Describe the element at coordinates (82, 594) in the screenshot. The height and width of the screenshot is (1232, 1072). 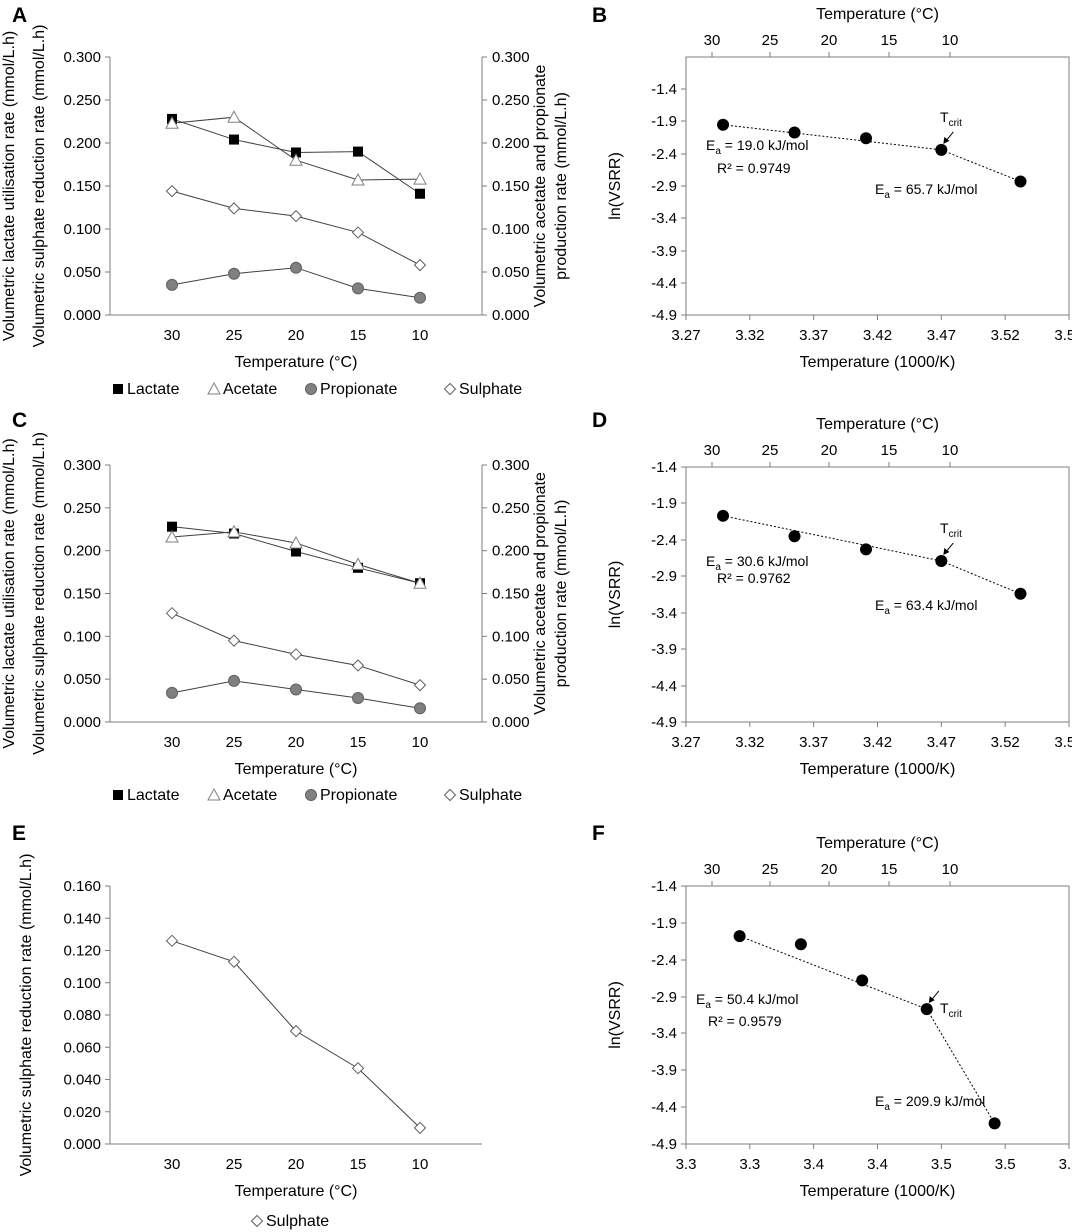
I see `y-tick-label: 0.150` at that location.